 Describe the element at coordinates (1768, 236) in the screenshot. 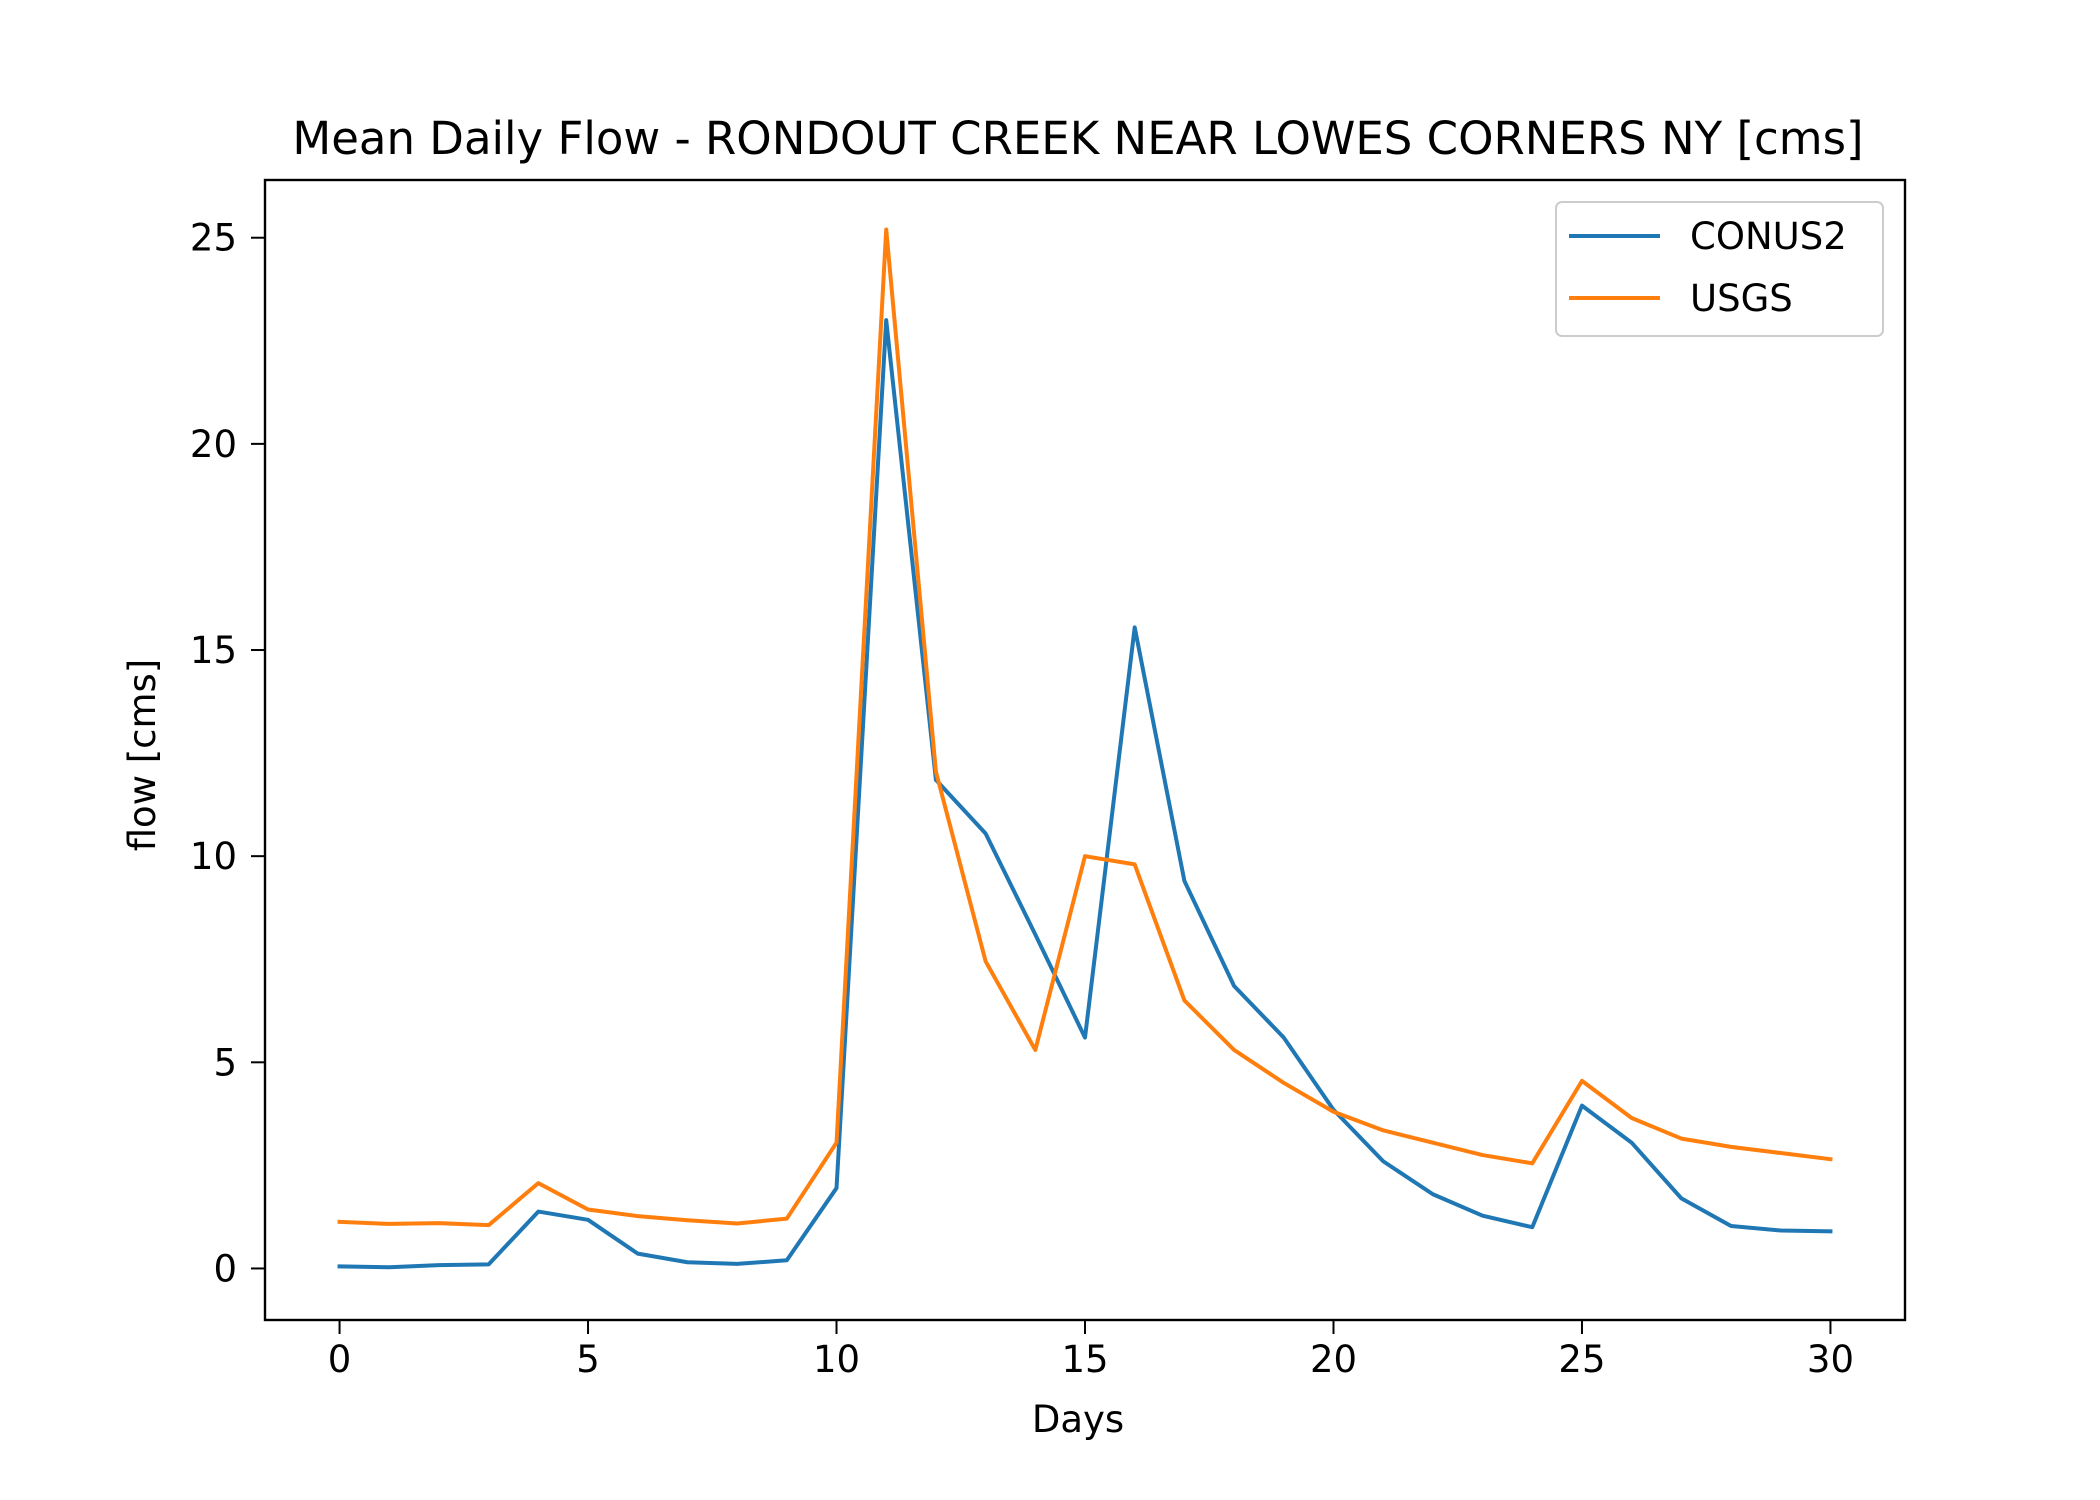

I see `legend-label-conus2: CONUS2` at that location.